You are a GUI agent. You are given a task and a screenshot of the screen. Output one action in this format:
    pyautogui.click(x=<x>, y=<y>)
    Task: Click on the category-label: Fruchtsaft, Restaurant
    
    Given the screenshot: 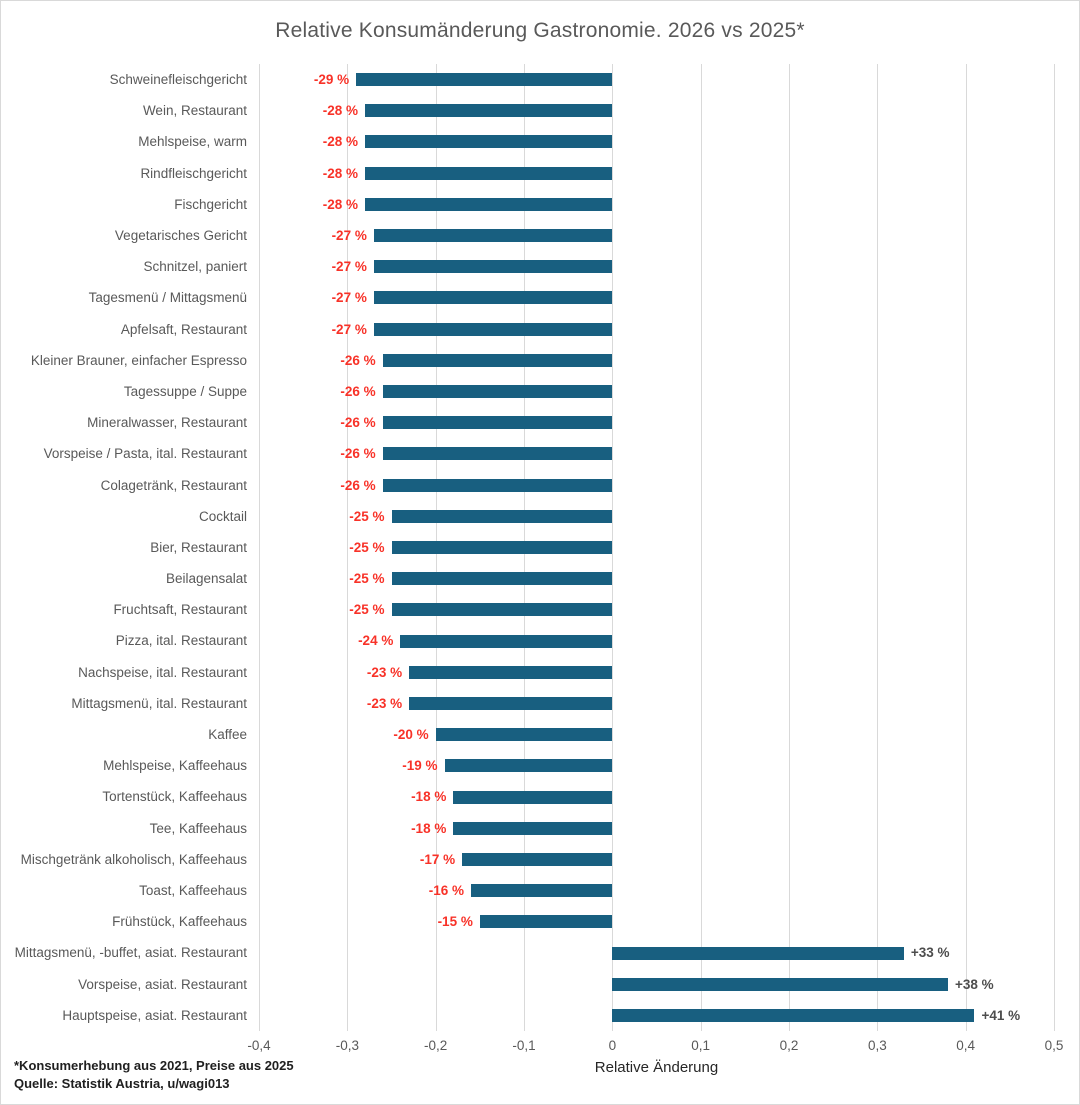 What is the action you would take?
    pyautogui.click(x=180, y=610)
    